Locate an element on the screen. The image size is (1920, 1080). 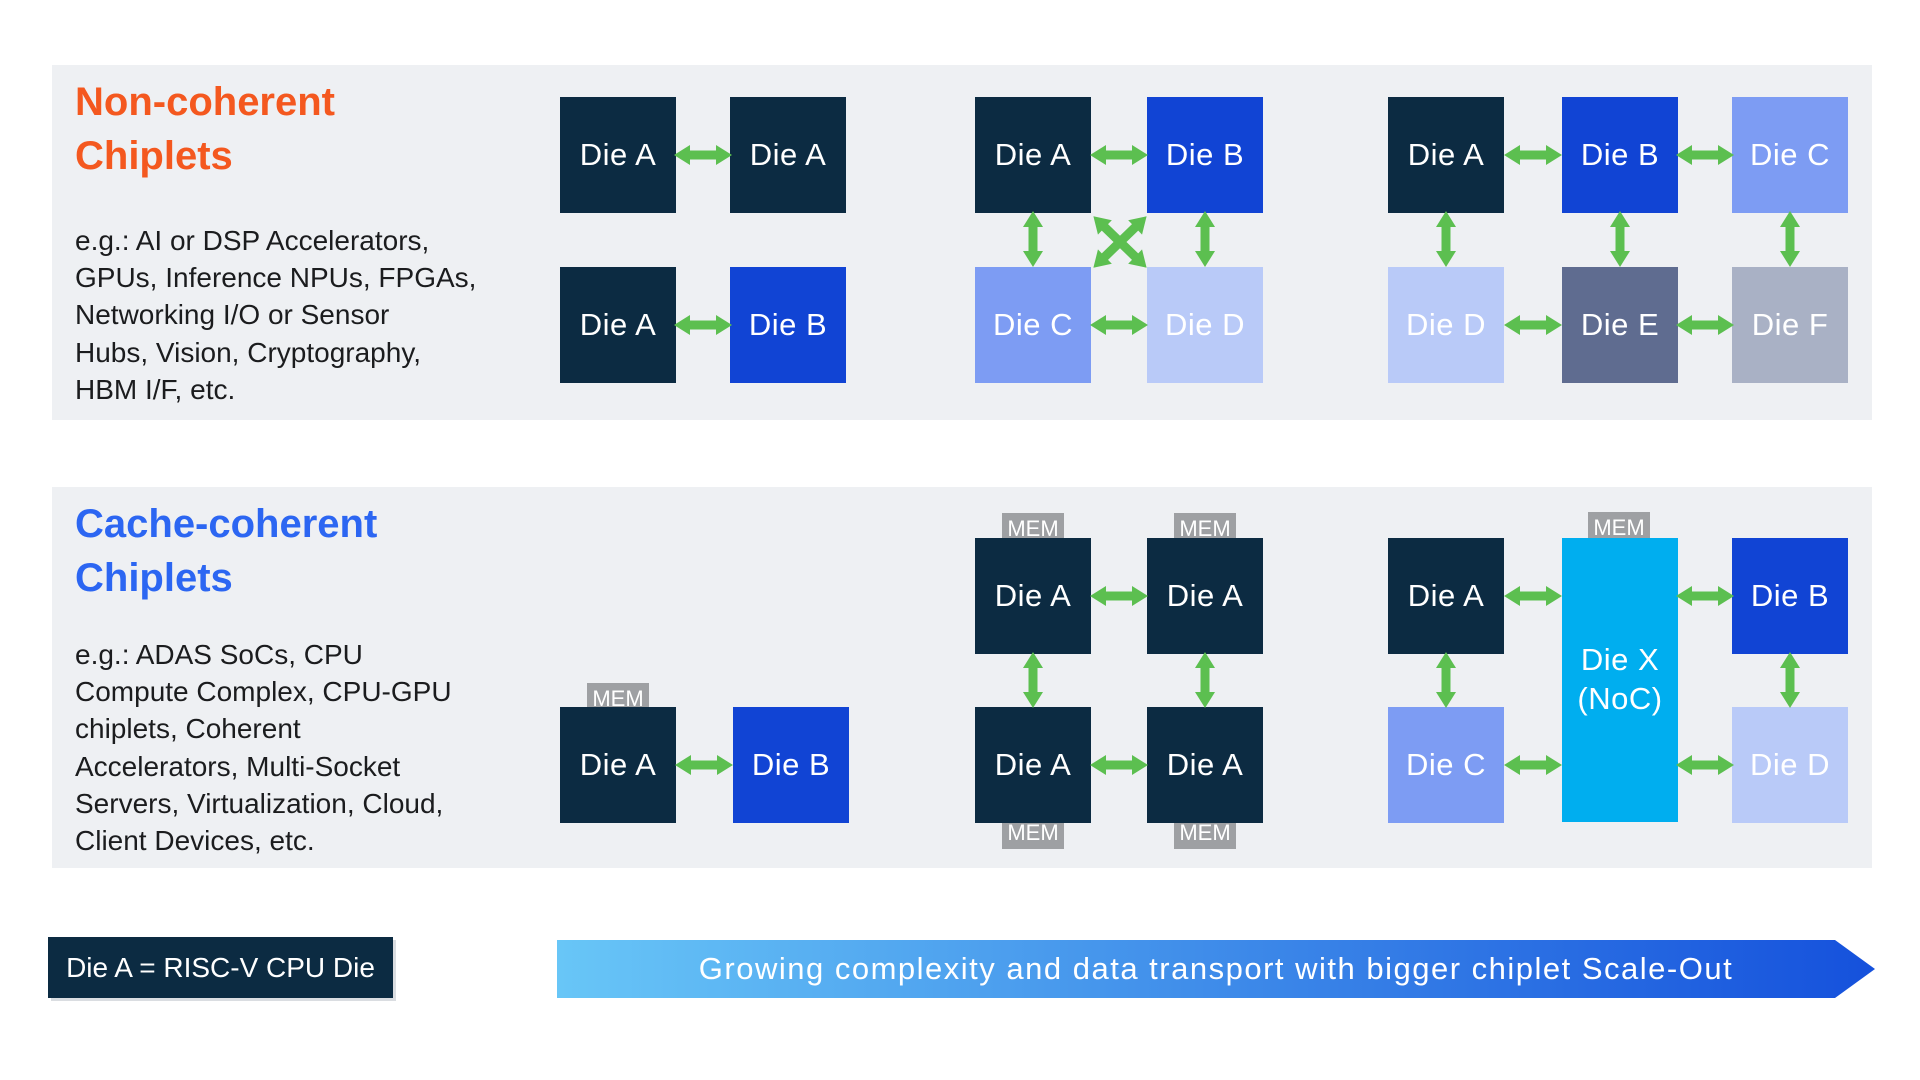
description-line: e.g.: ADAS SoCs, CPU is located at coordinates (219, 654).